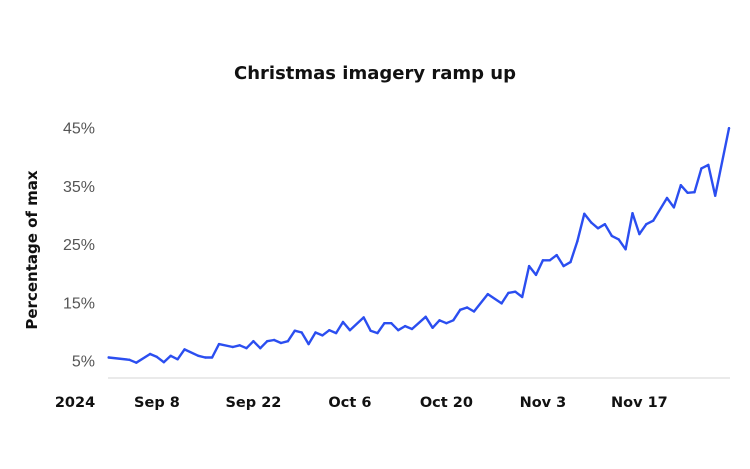 The height and width of the screenshot is (469, 750). What do you see at coordinates (79, 129) in the screenshot?
I see `y-tick-label: 45%` at bounding box center [79, 129].